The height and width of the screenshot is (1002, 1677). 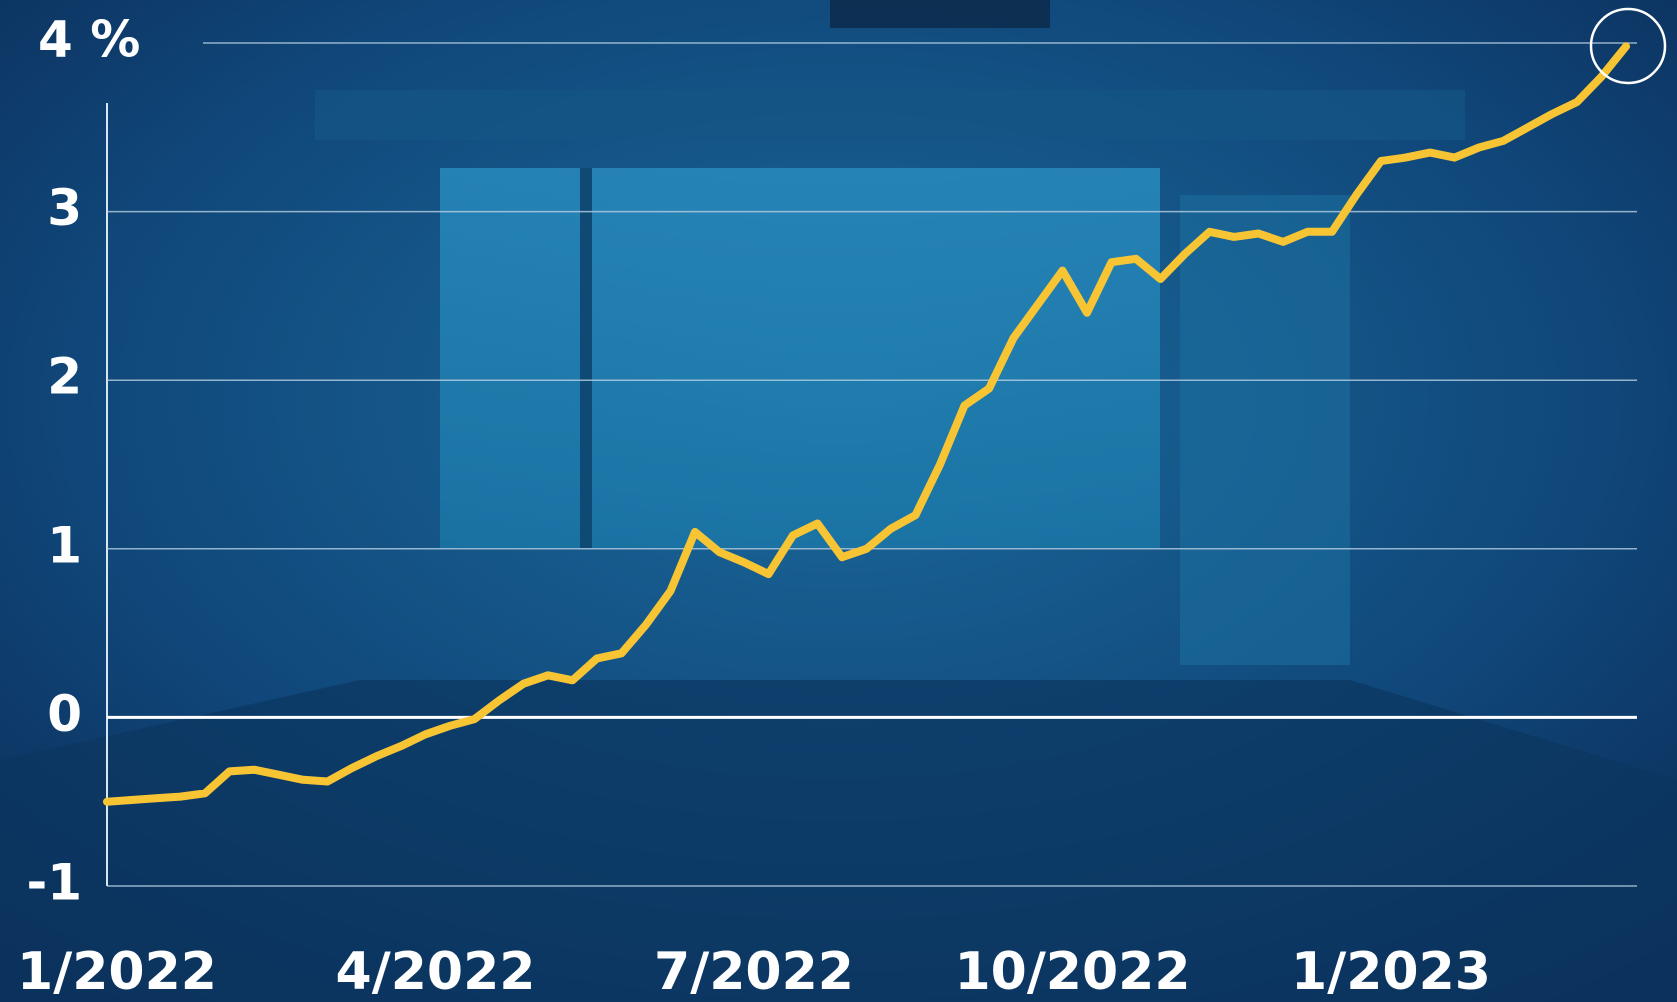 I want to click on y-tick-label: -1, so click(x=54, y=883).